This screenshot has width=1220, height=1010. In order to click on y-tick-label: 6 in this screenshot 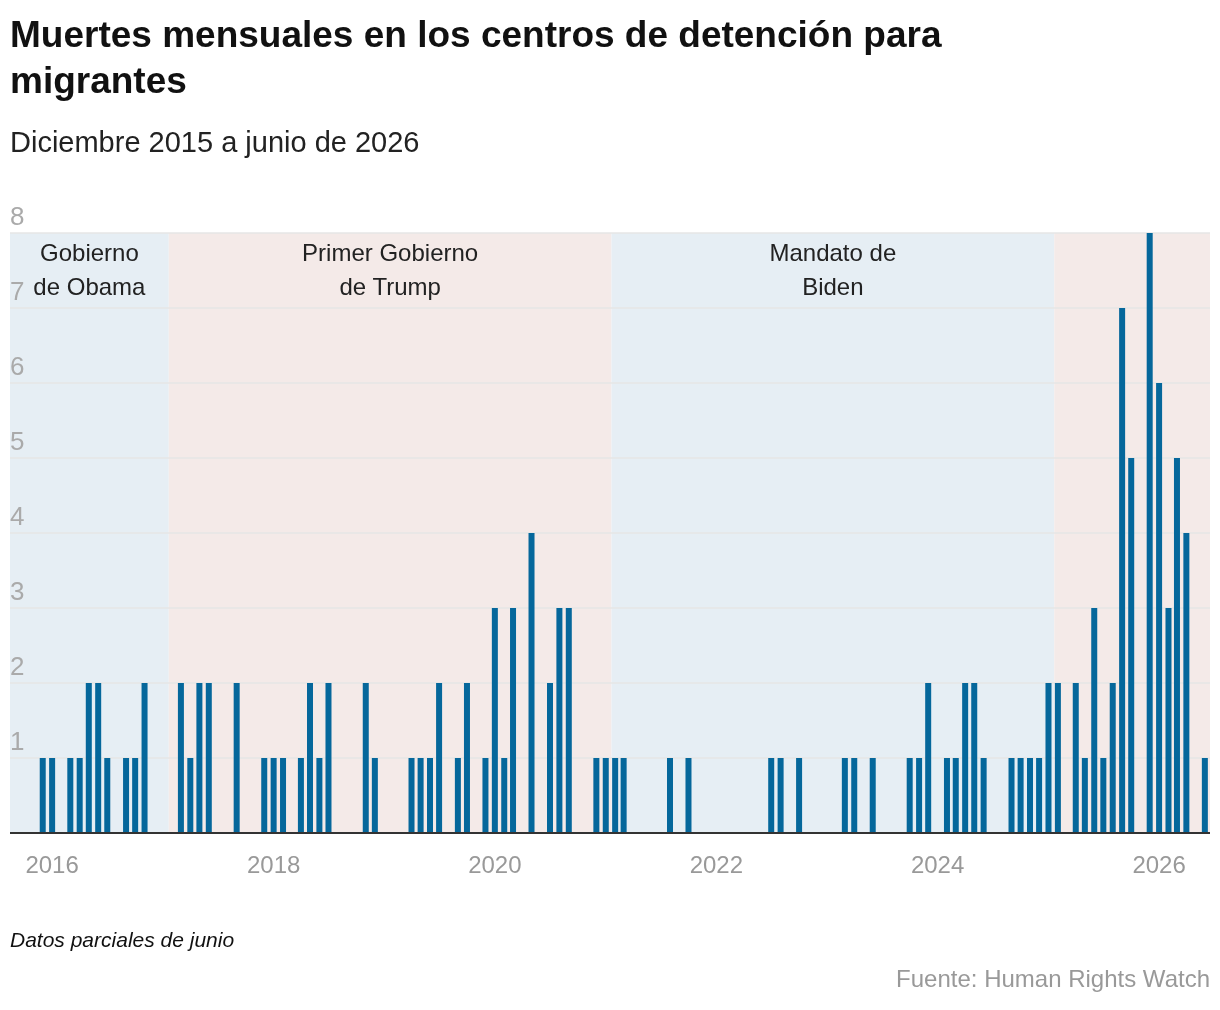, I will do `click(17, 366)`.